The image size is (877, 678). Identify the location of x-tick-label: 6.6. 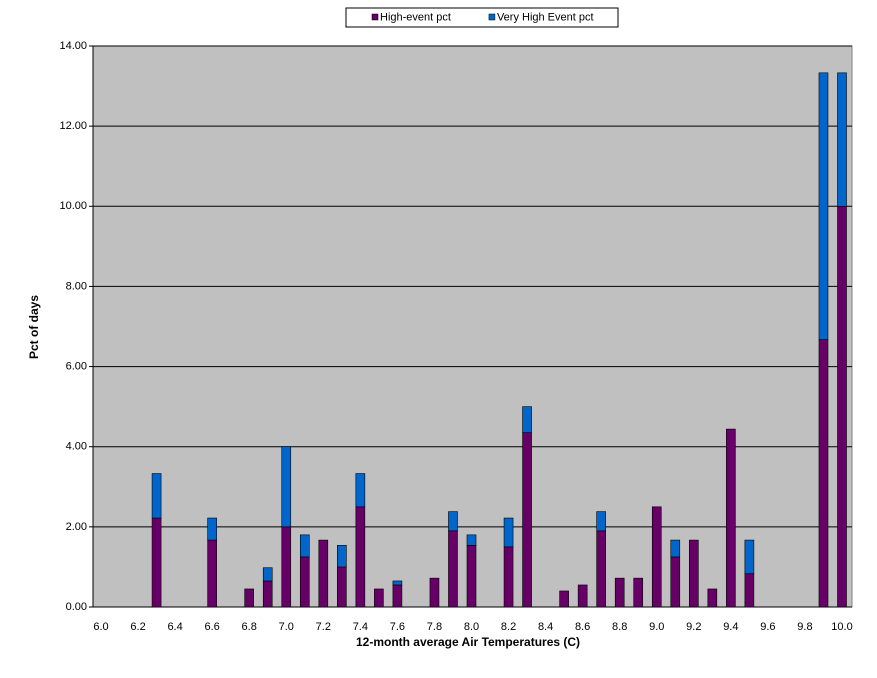
(212, 627).